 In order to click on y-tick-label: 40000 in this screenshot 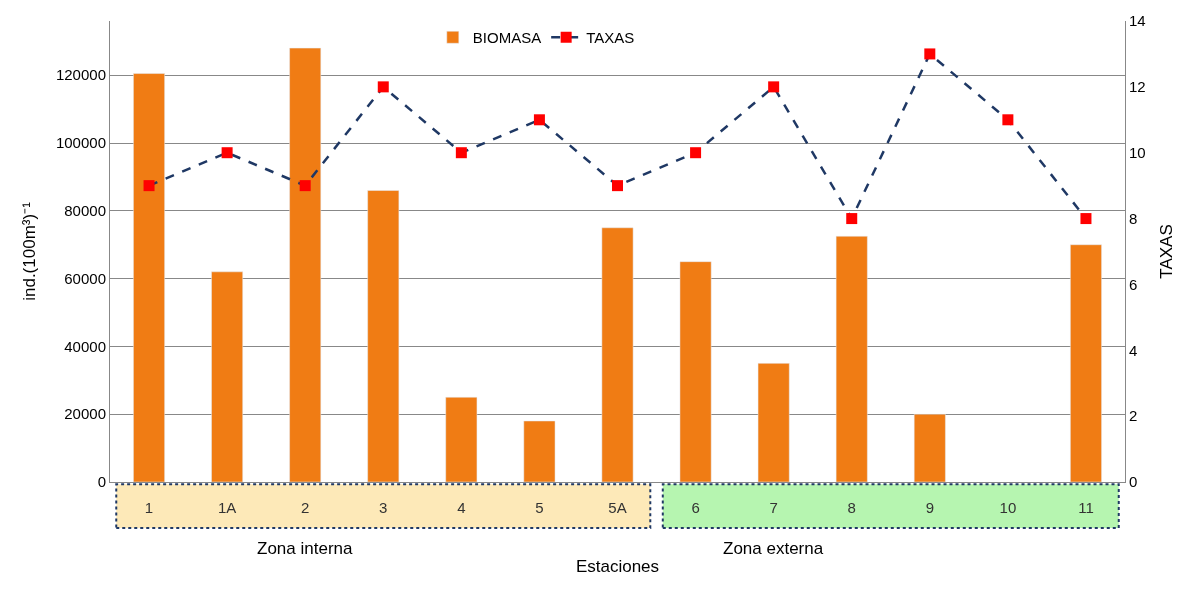, I will do `click(85, 346)`.